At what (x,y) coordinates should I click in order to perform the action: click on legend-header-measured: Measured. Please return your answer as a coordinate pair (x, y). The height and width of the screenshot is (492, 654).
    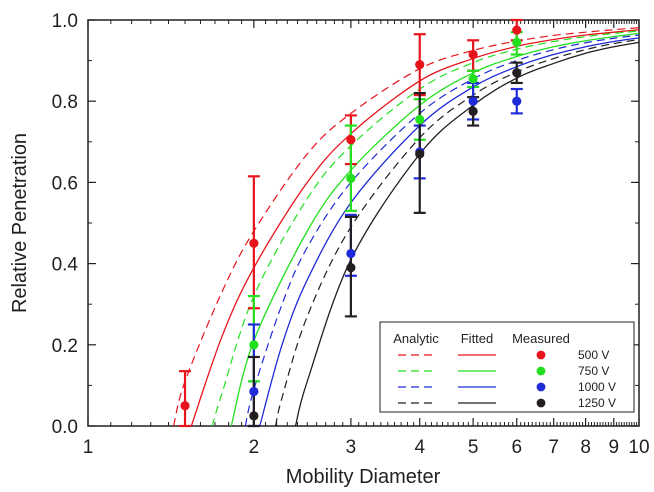
    Looking at the image, I should click on (541, 338).